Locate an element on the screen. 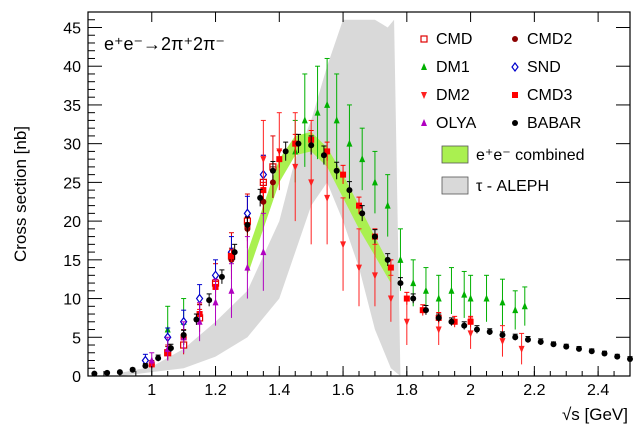 The width and height of the screenshot is (640, 429). legend-label-7: BABAR is located at coordinates (554, 123).